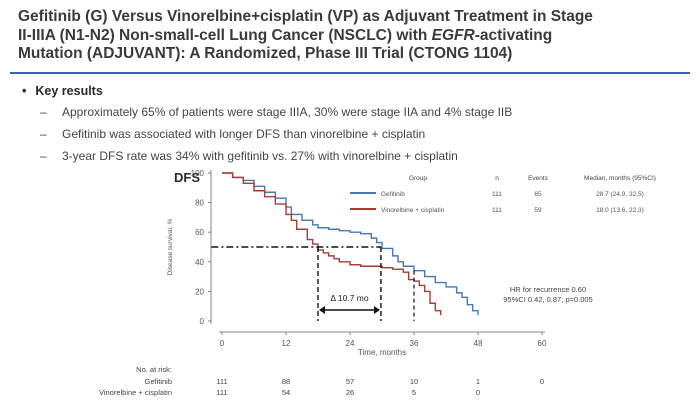 The height and width of the screenshot is (420, 700). I want to click on x-tick-label: 24, so click(350, 343).